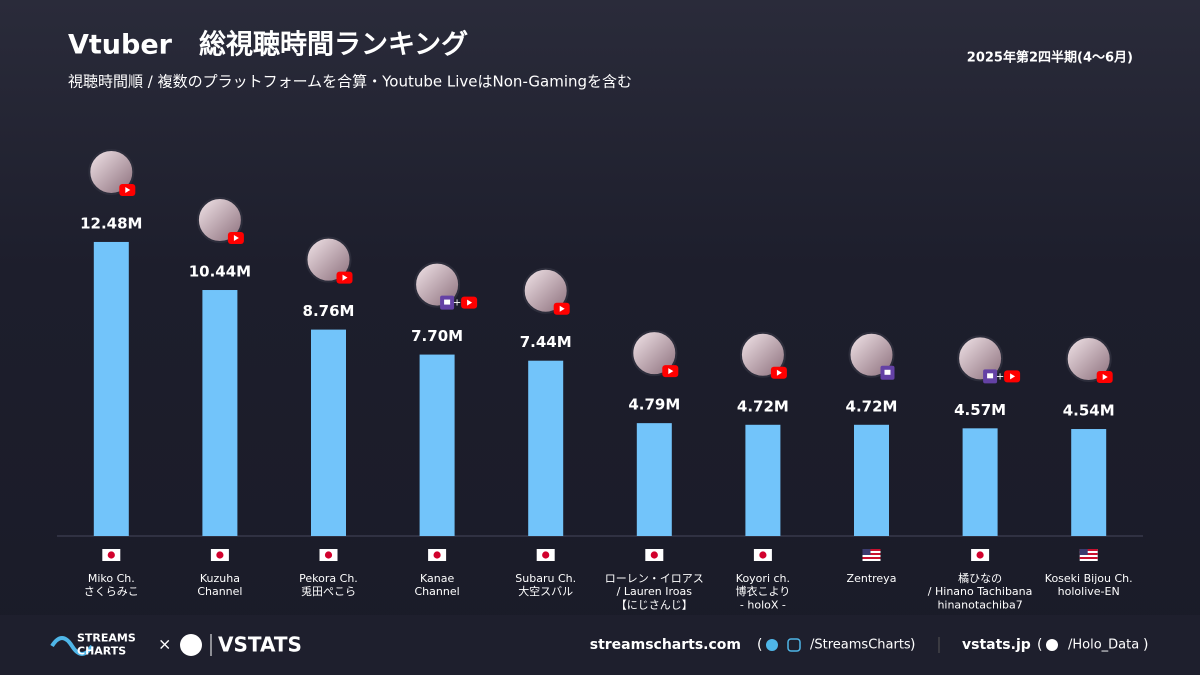 The width and height of the screenshot is (1200, 675). What do you see at coordinates (665, 645) in the screenshot?
I see `site-link: streamscharts.com` at bounding box center [665, 645].